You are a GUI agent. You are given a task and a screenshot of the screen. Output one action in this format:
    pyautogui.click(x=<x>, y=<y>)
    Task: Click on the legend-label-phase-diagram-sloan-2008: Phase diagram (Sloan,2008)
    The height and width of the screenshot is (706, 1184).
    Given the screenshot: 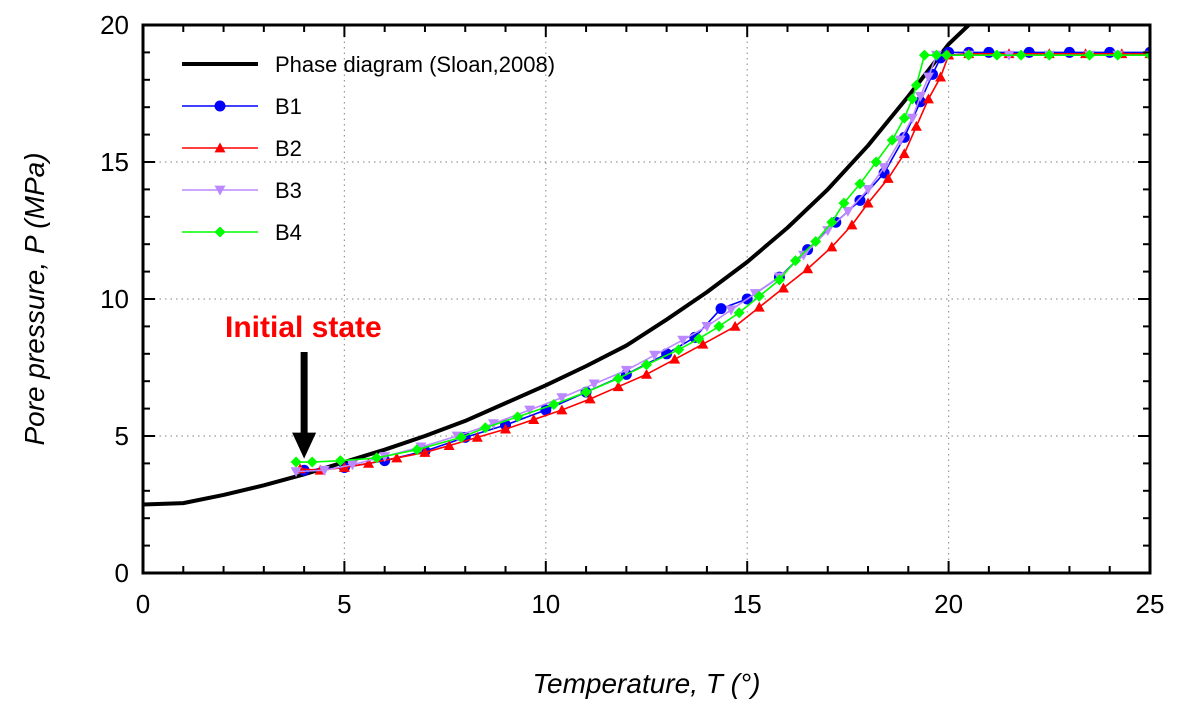 What is the action you would take?
    pyautogui.click(x=415, y=64)
    